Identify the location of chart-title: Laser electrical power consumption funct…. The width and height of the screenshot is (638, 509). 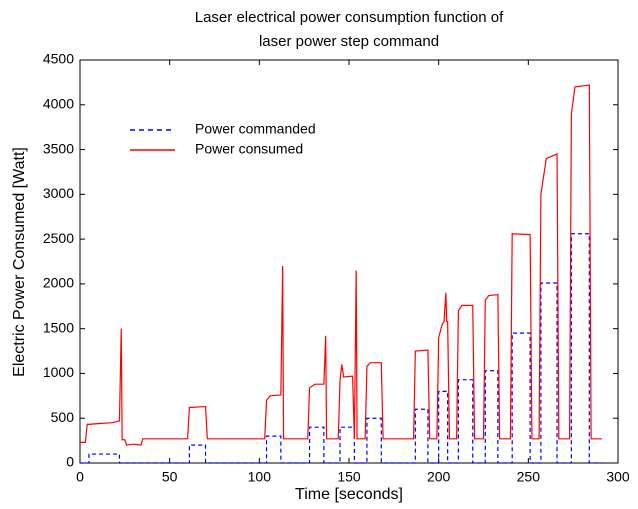
(349, 17).